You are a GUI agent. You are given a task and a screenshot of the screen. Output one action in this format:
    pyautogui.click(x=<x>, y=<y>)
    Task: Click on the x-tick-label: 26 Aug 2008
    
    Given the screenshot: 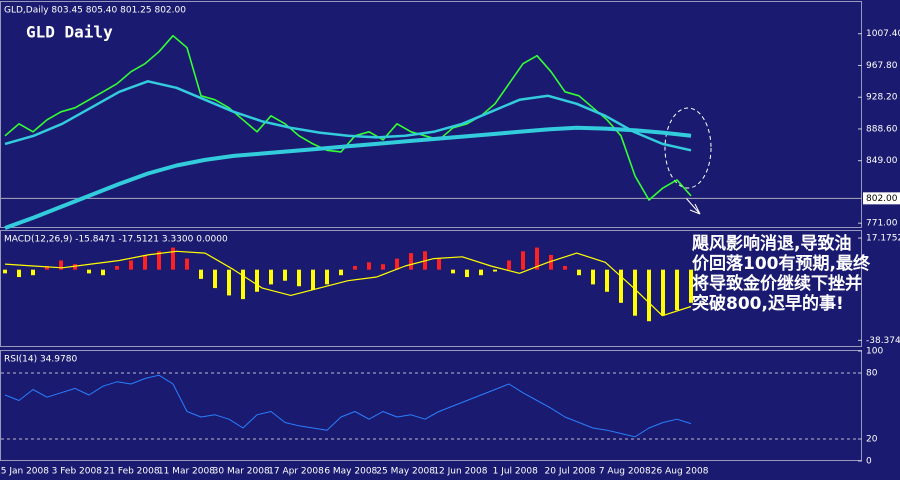 What is the action you would take?
    pyautogui.click(x=680, y=472)
    